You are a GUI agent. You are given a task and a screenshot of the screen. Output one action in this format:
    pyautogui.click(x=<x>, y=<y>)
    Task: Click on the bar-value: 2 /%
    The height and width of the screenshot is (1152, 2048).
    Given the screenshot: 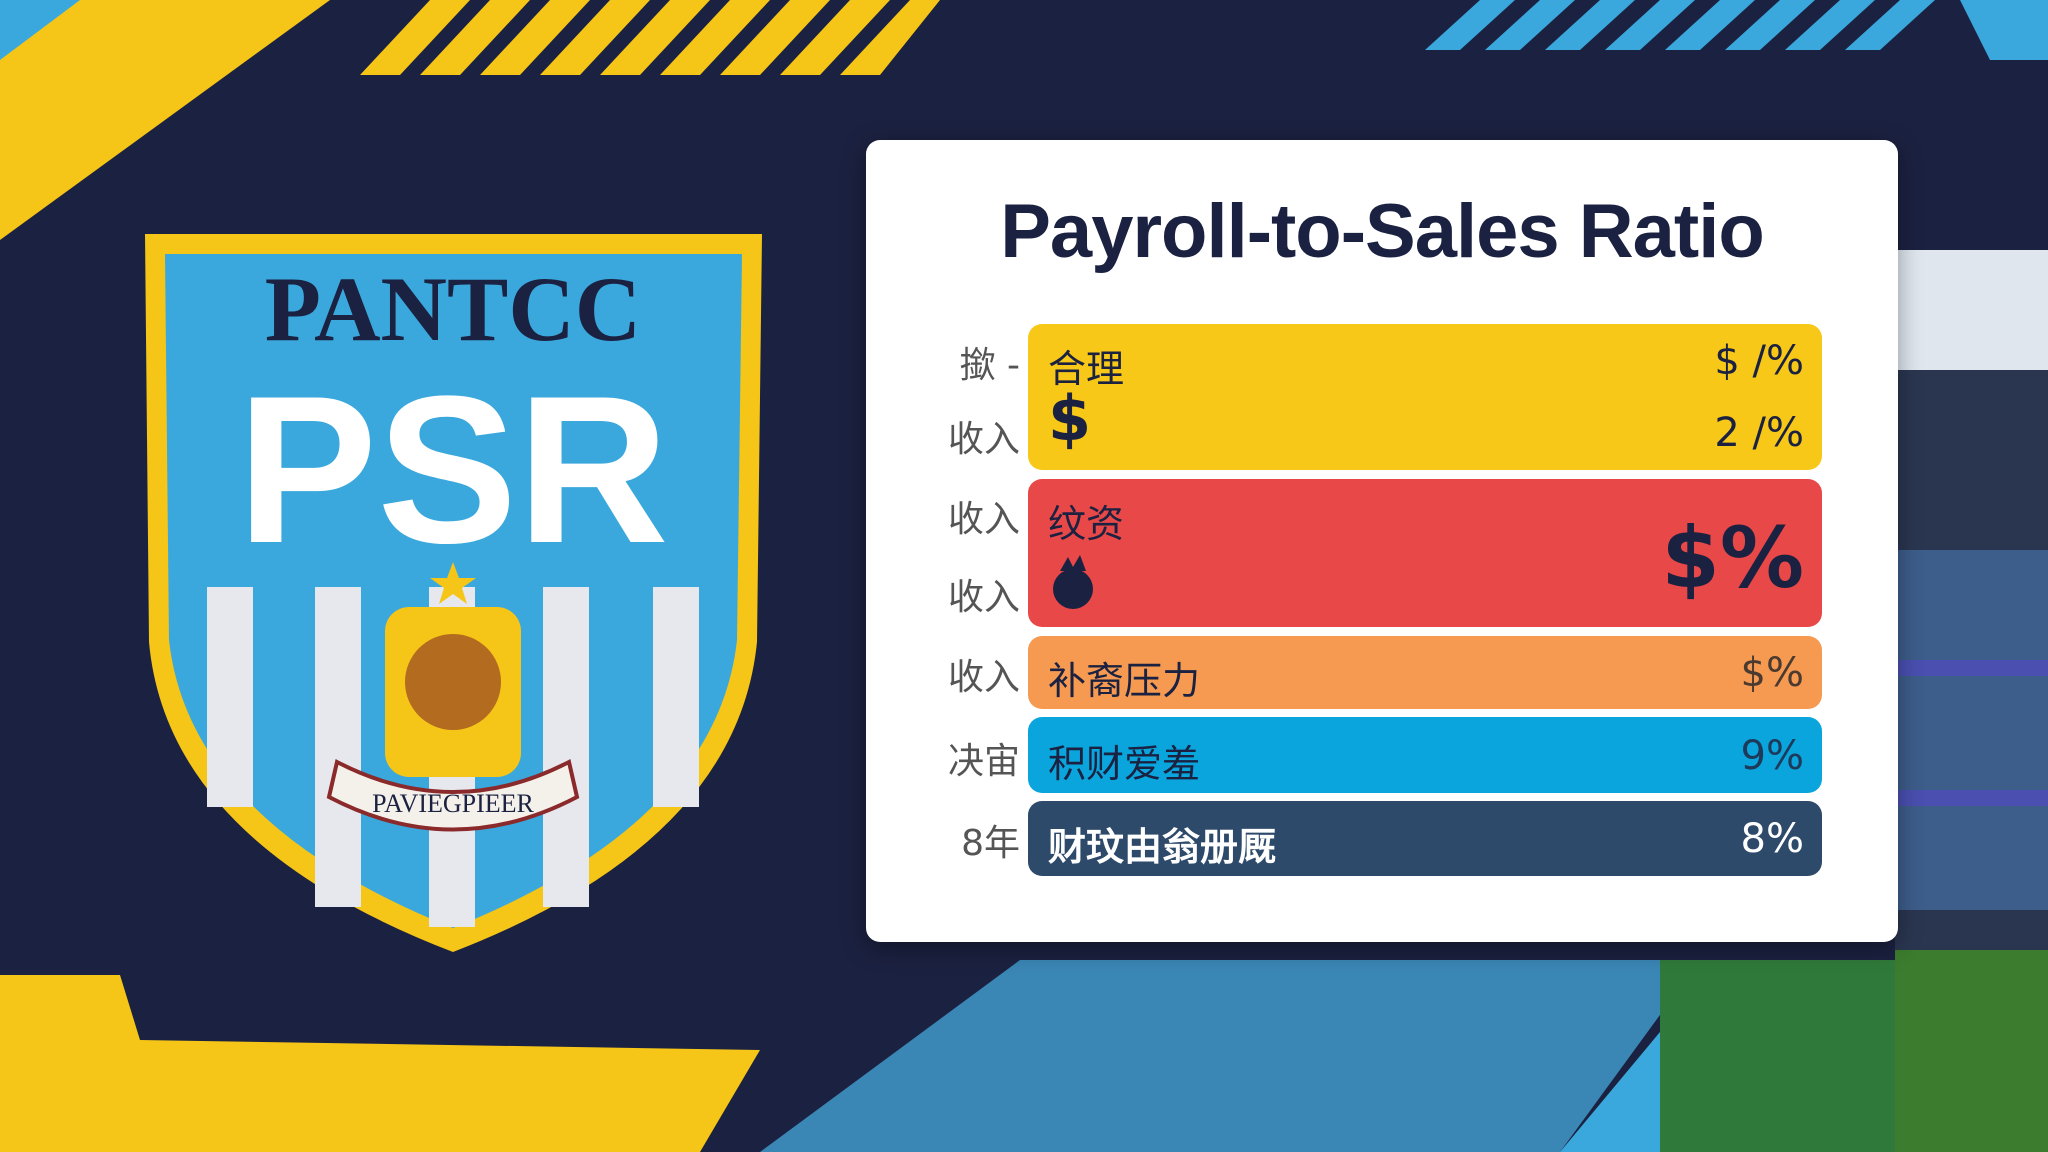 What is the action you would take?
    pyautogui.click(x=1759, y=433)
    